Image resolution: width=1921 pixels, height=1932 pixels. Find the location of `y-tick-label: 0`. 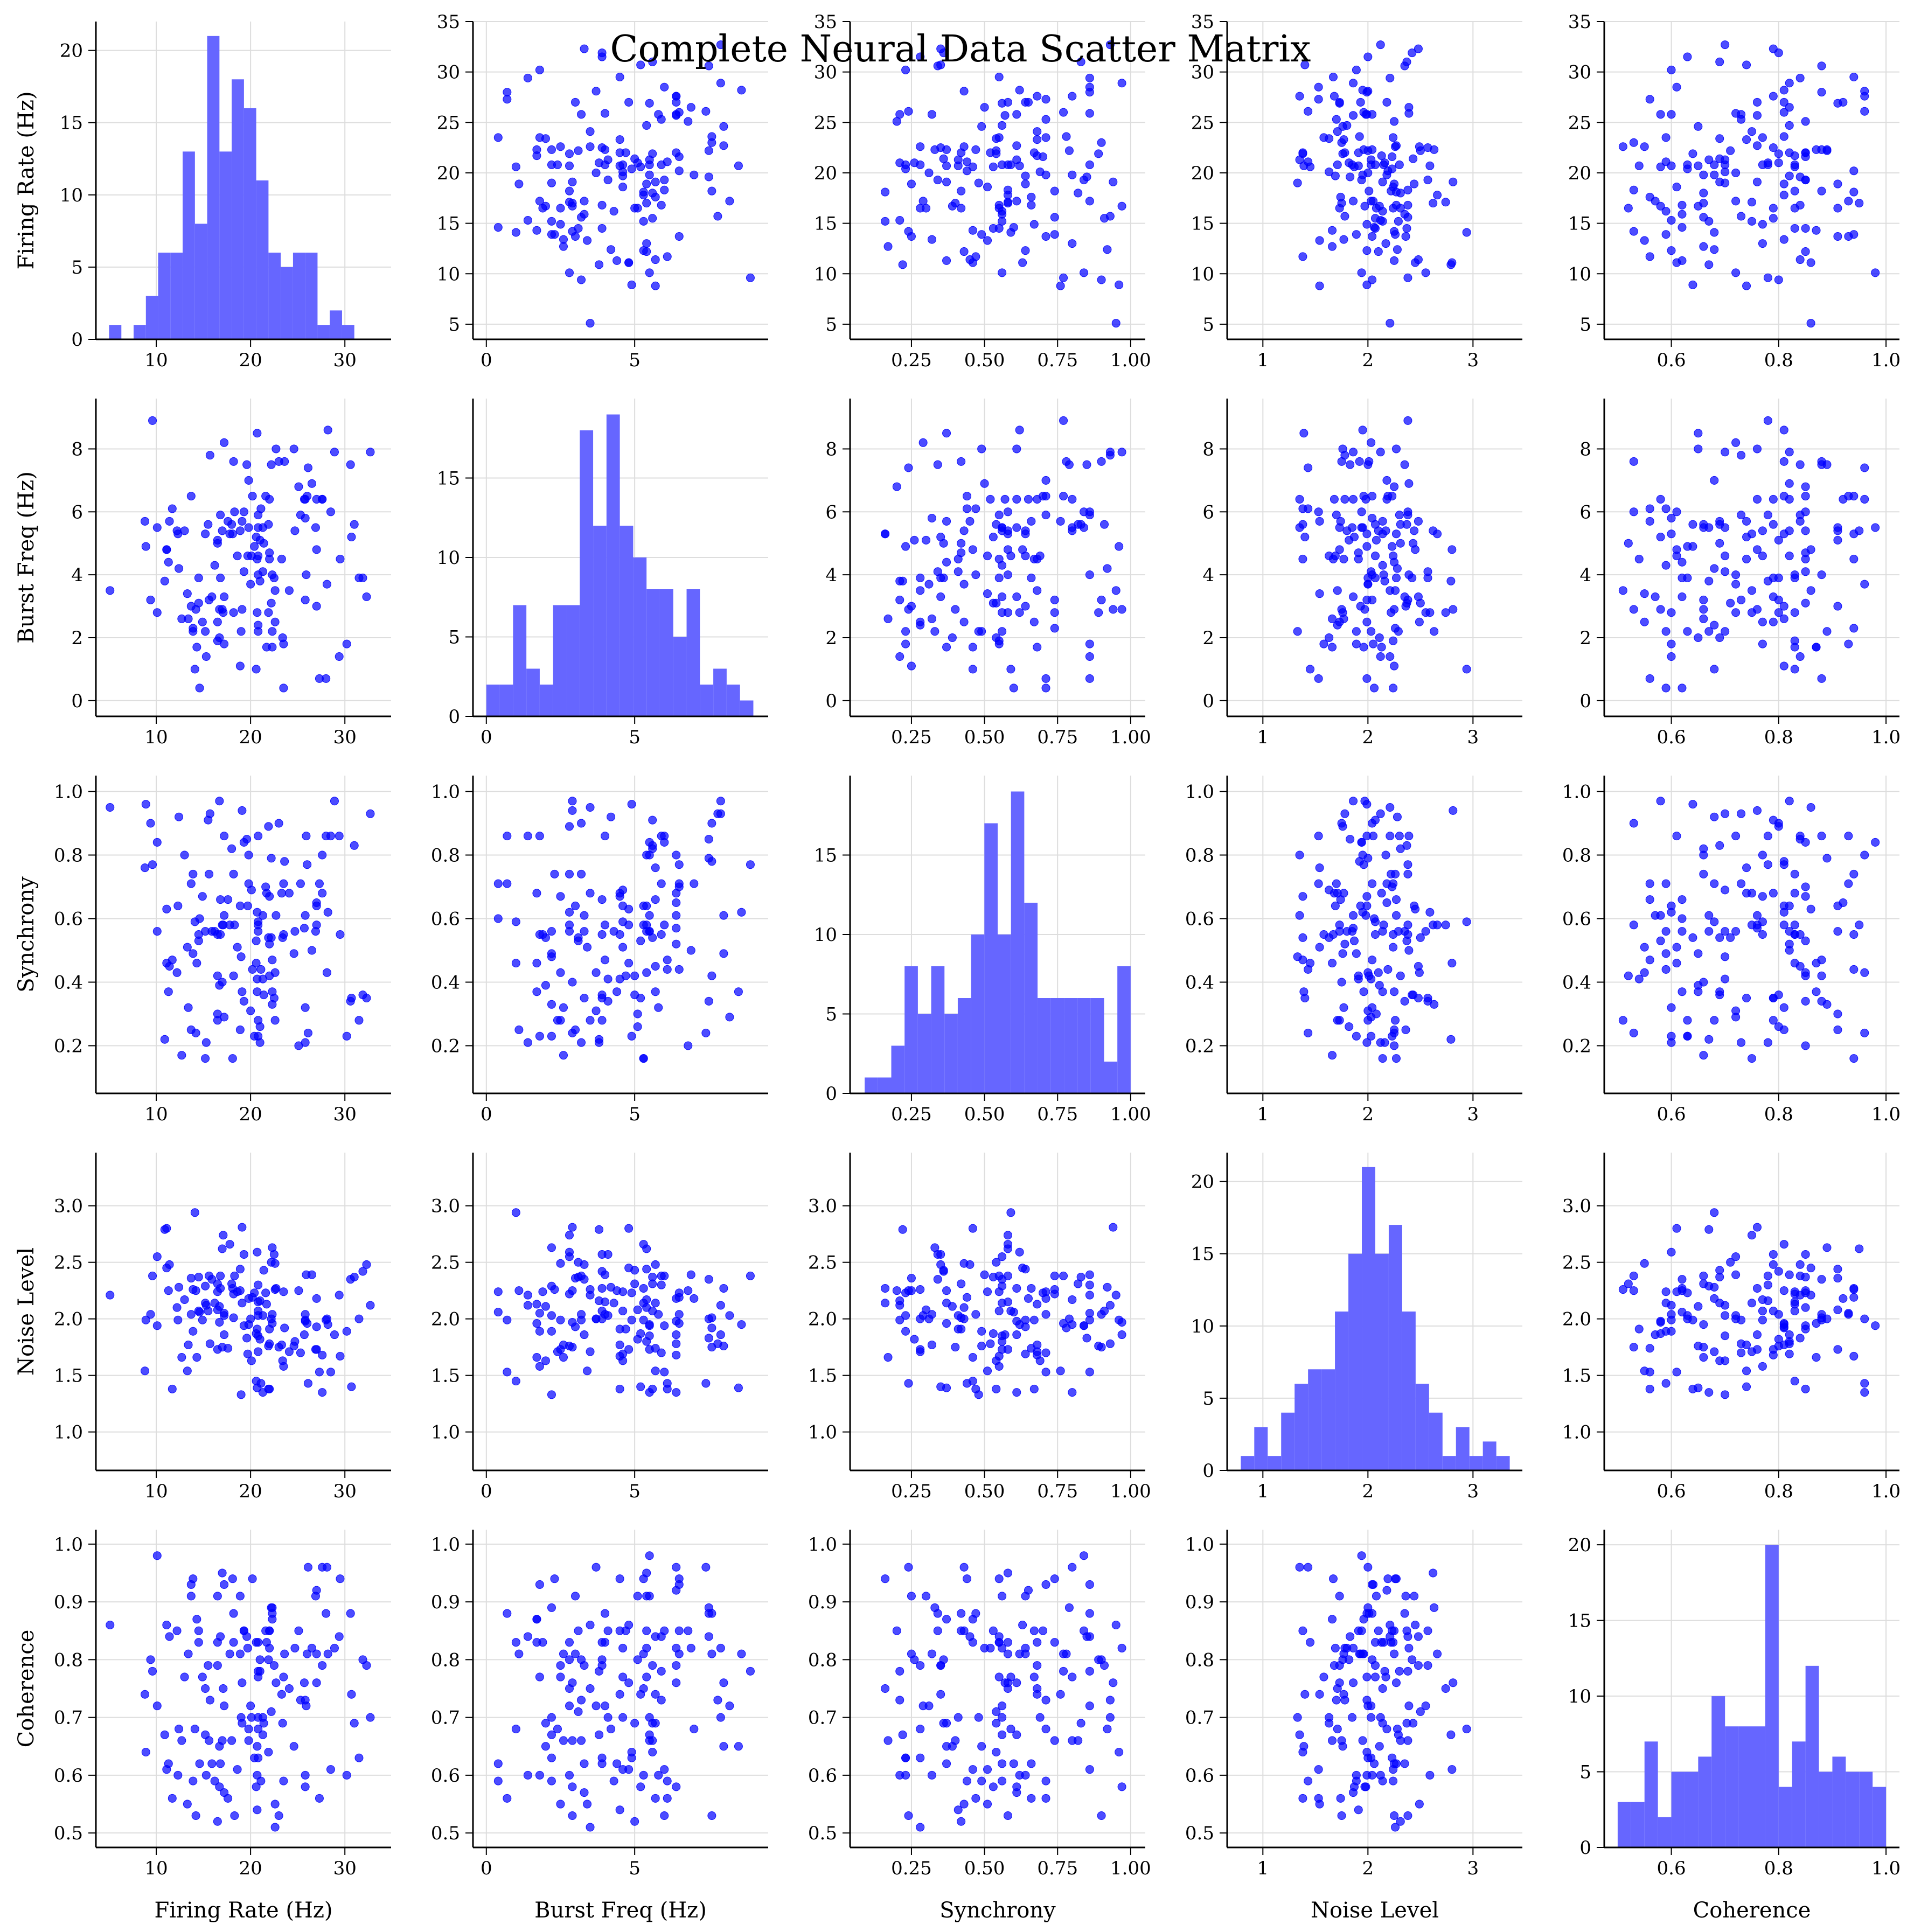

y-tick-label: 0 is located at coordinates (77, 340).